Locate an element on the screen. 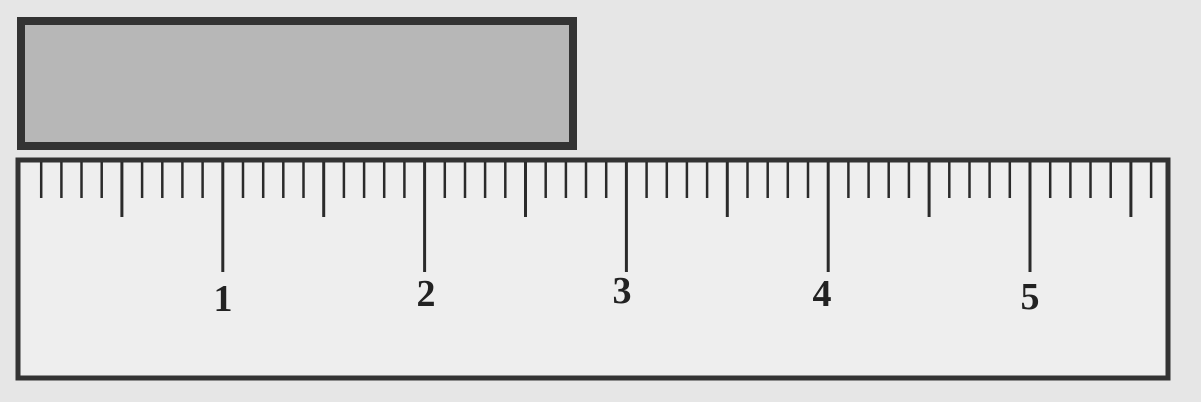 Image resolution: width=1201 pixels, height=402 pixels. ruler-labels: 1 2 3 4 5 is located at coordinates (627, 295).